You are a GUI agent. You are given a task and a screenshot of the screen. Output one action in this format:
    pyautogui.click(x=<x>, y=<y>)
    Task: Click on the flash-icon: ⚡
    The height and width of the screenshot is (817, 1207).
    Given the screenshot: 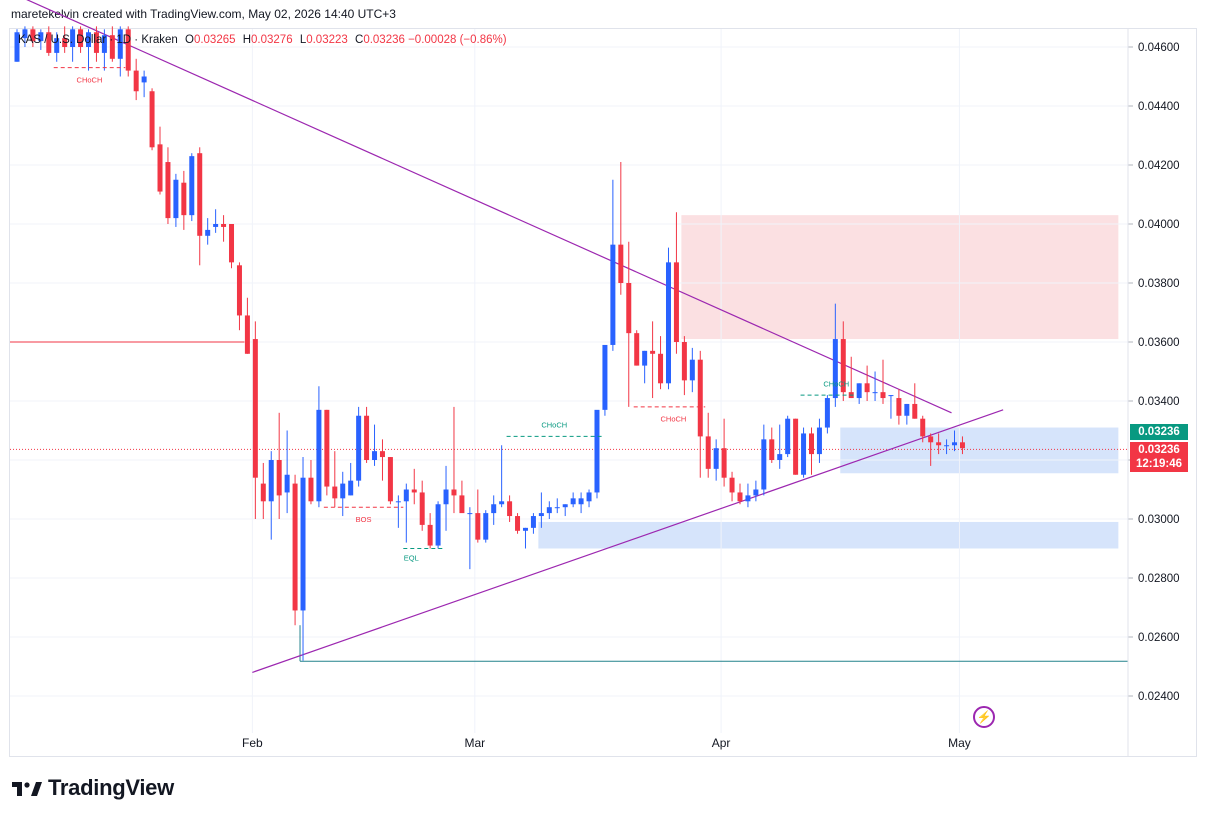 What is the action you would take?
    pyautogui.click(x=984, y=717)
    